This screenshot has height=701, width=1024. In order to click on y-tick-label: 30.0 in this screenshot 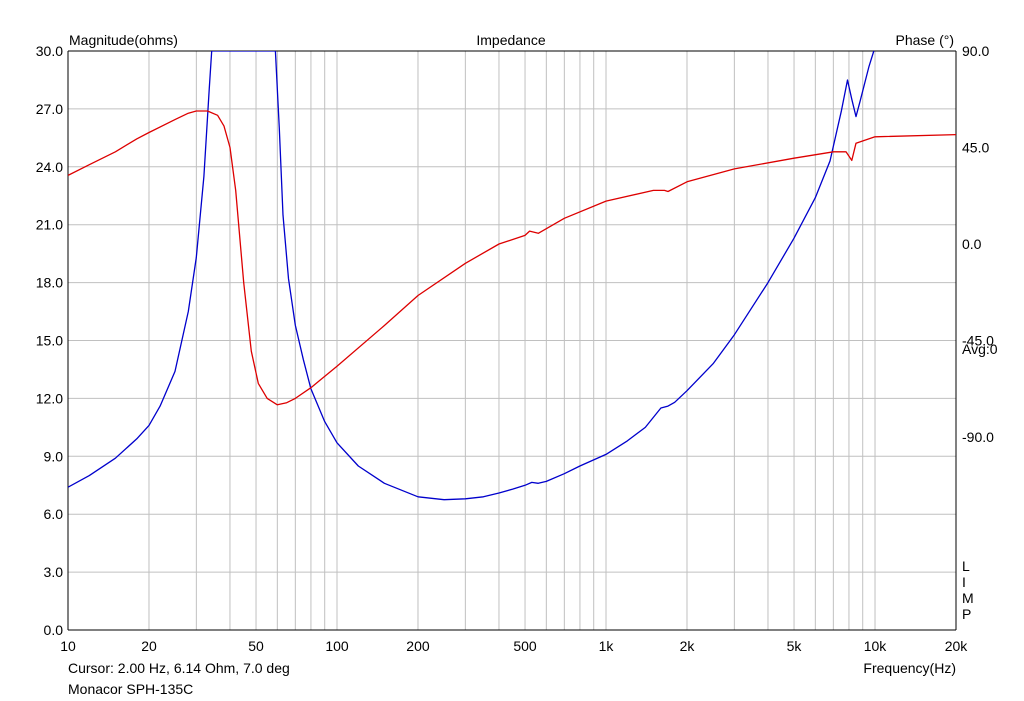, I will do `click(49, 51)`.